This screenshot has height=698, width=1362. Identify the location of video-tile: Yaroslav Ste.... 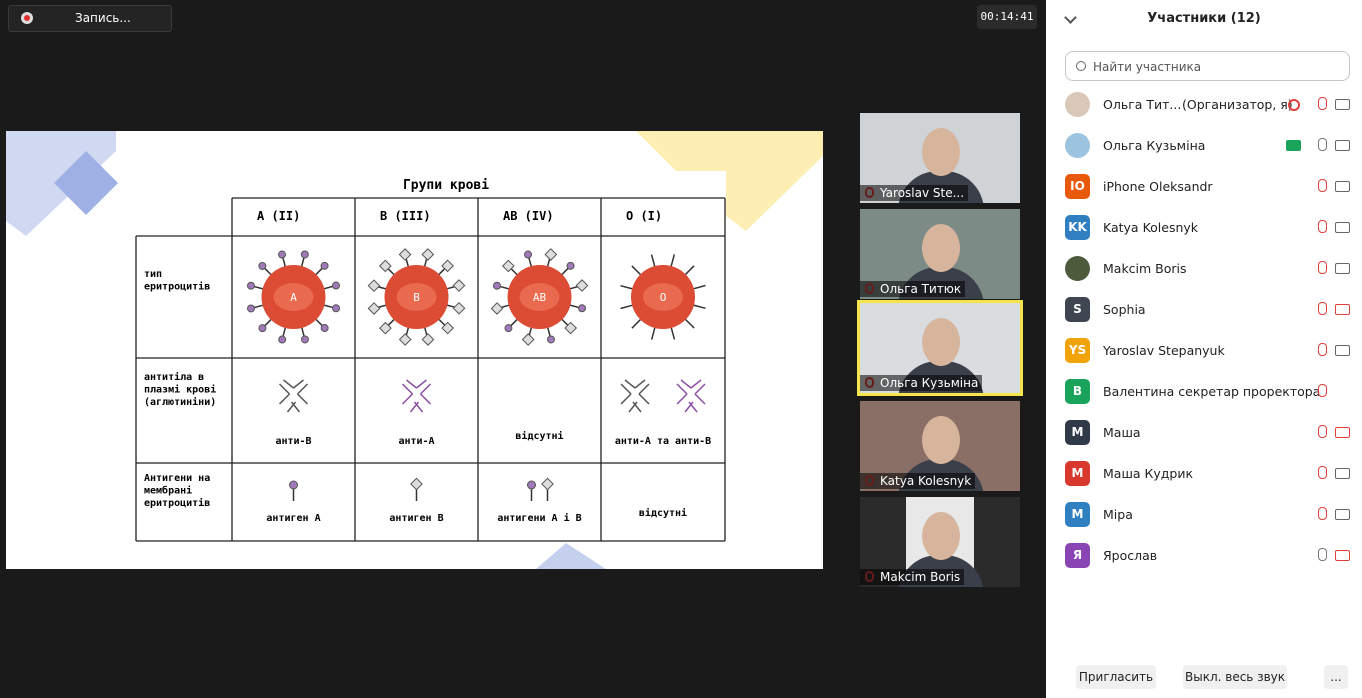
(940, 158).